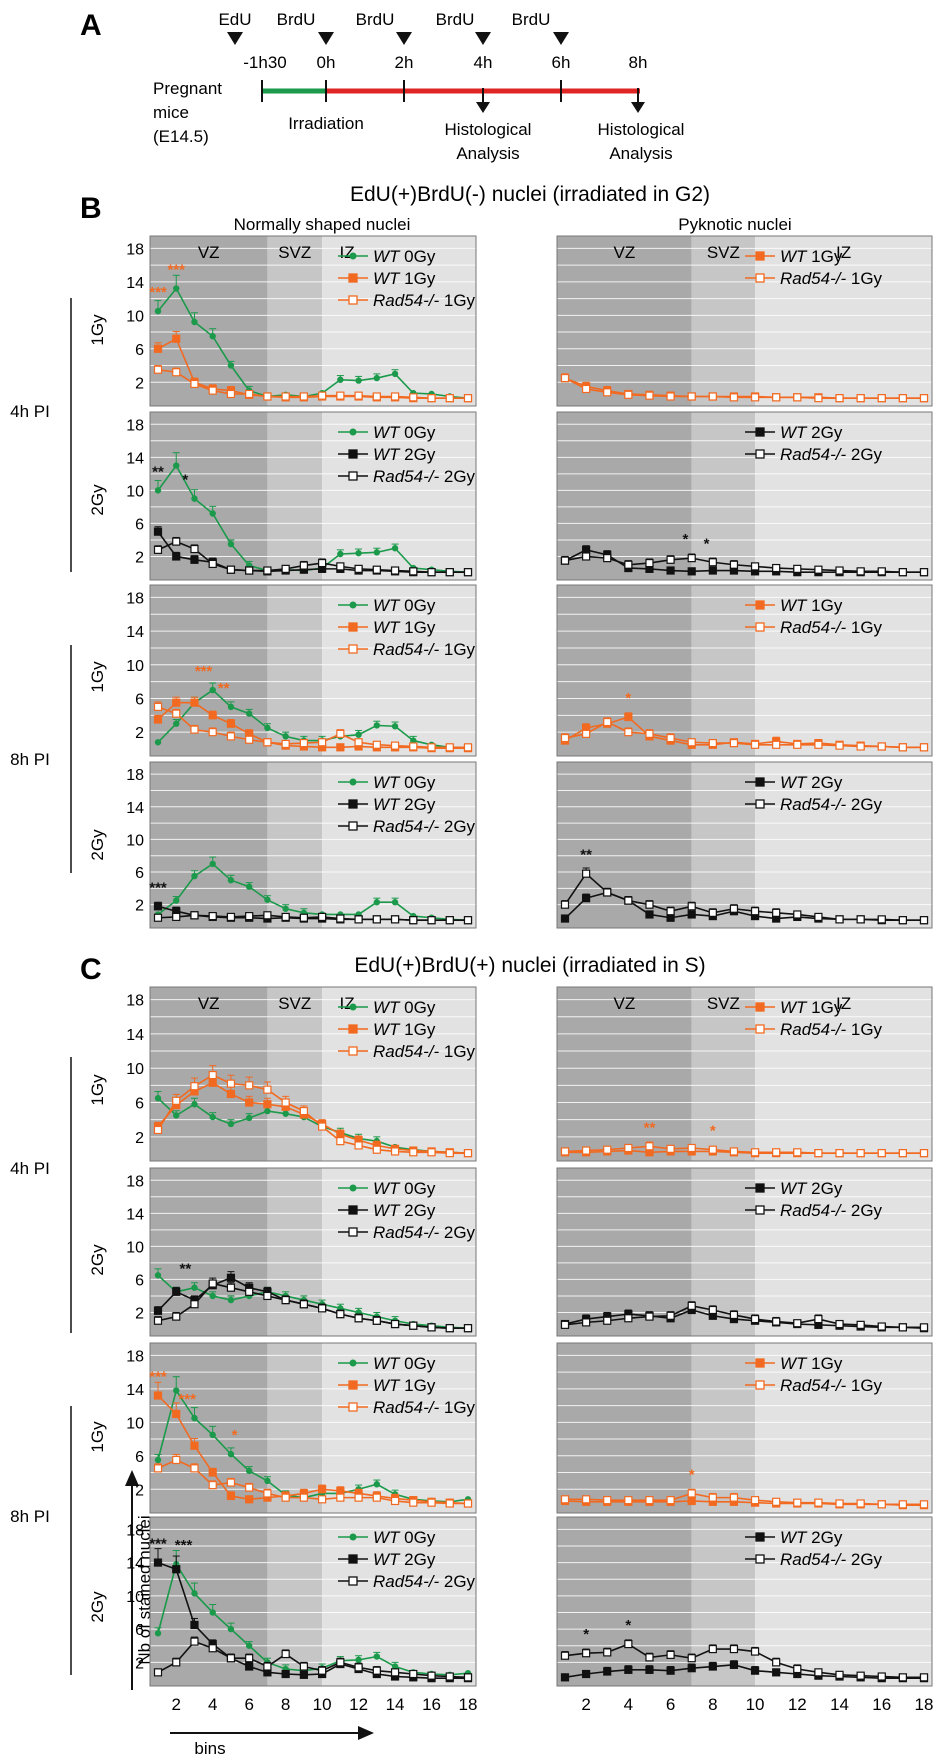 This screenshot has width=935, height=1757. I want to click on dose-label-b-8h-2gy: 2Gy, so click(97, 845).